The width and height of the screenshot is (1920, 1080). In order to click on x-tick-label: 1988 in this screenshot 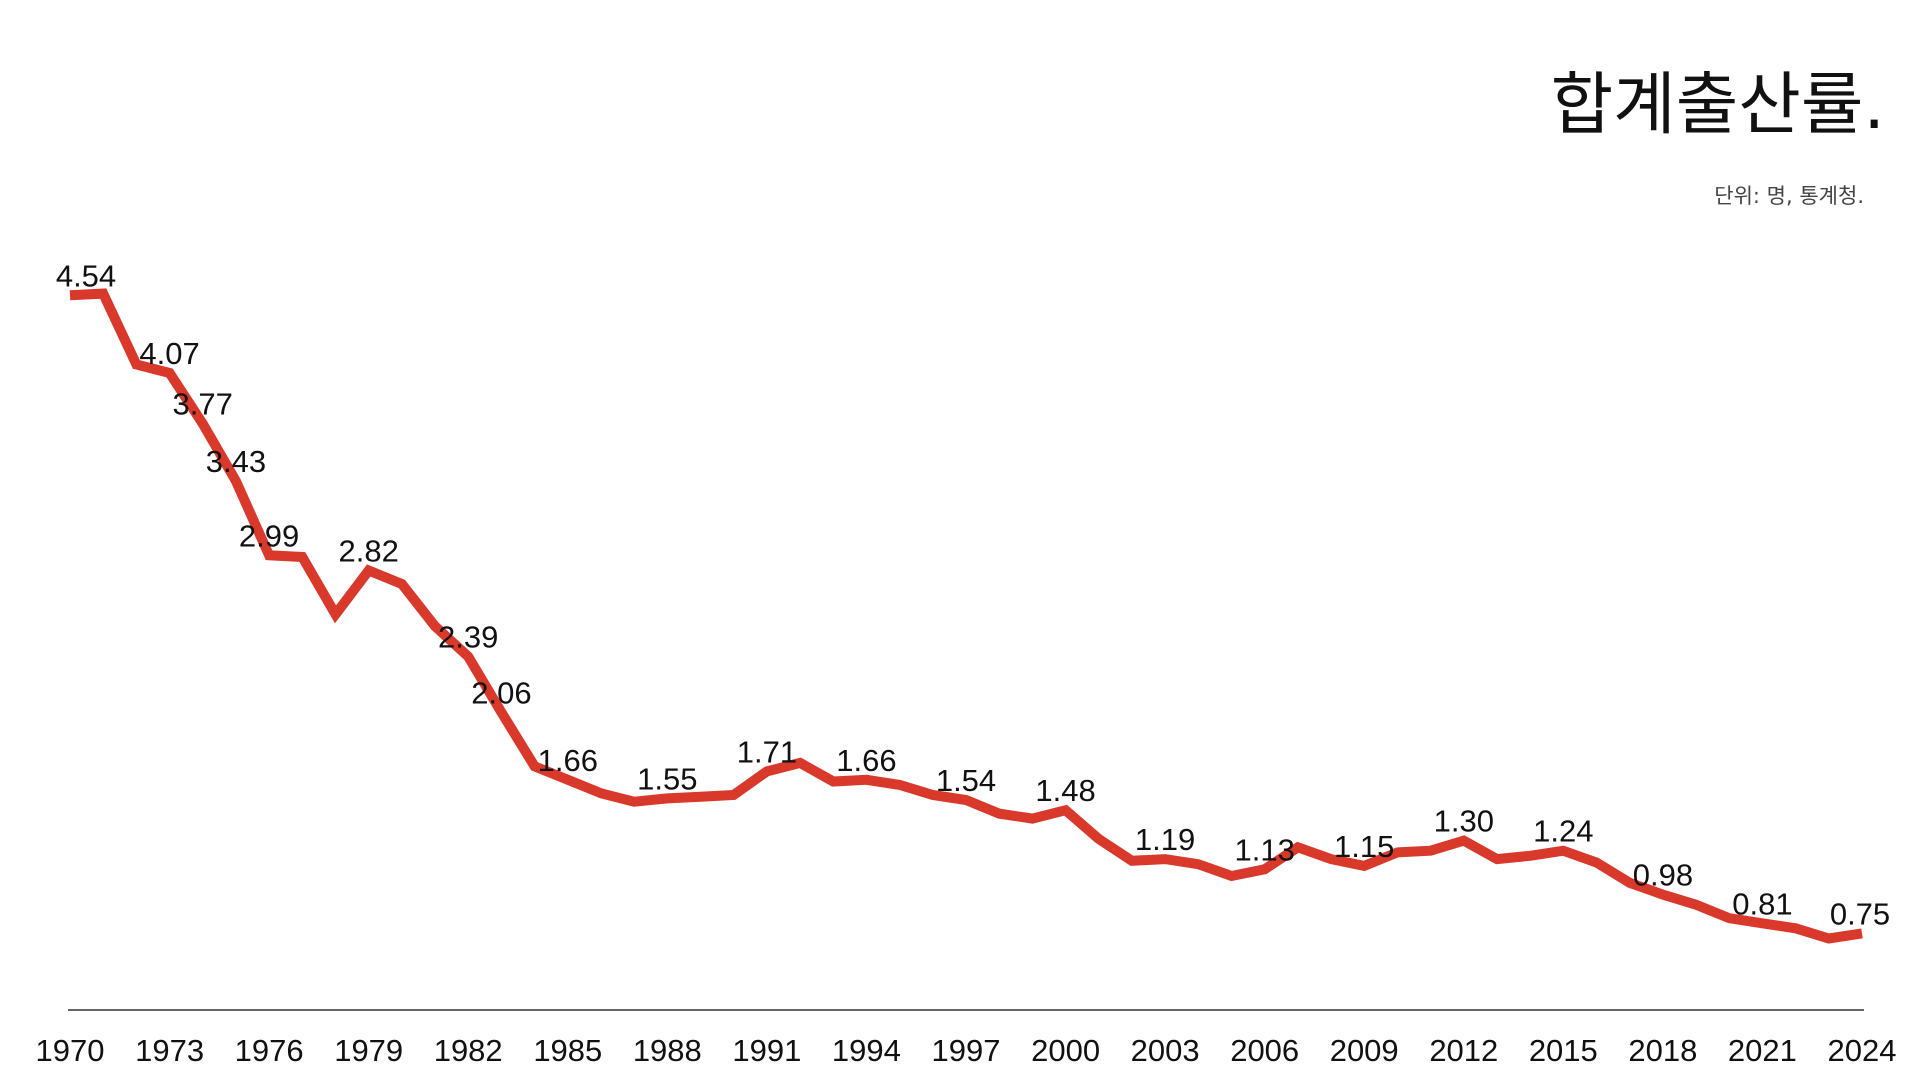, I will do `click(667, 1050)`.